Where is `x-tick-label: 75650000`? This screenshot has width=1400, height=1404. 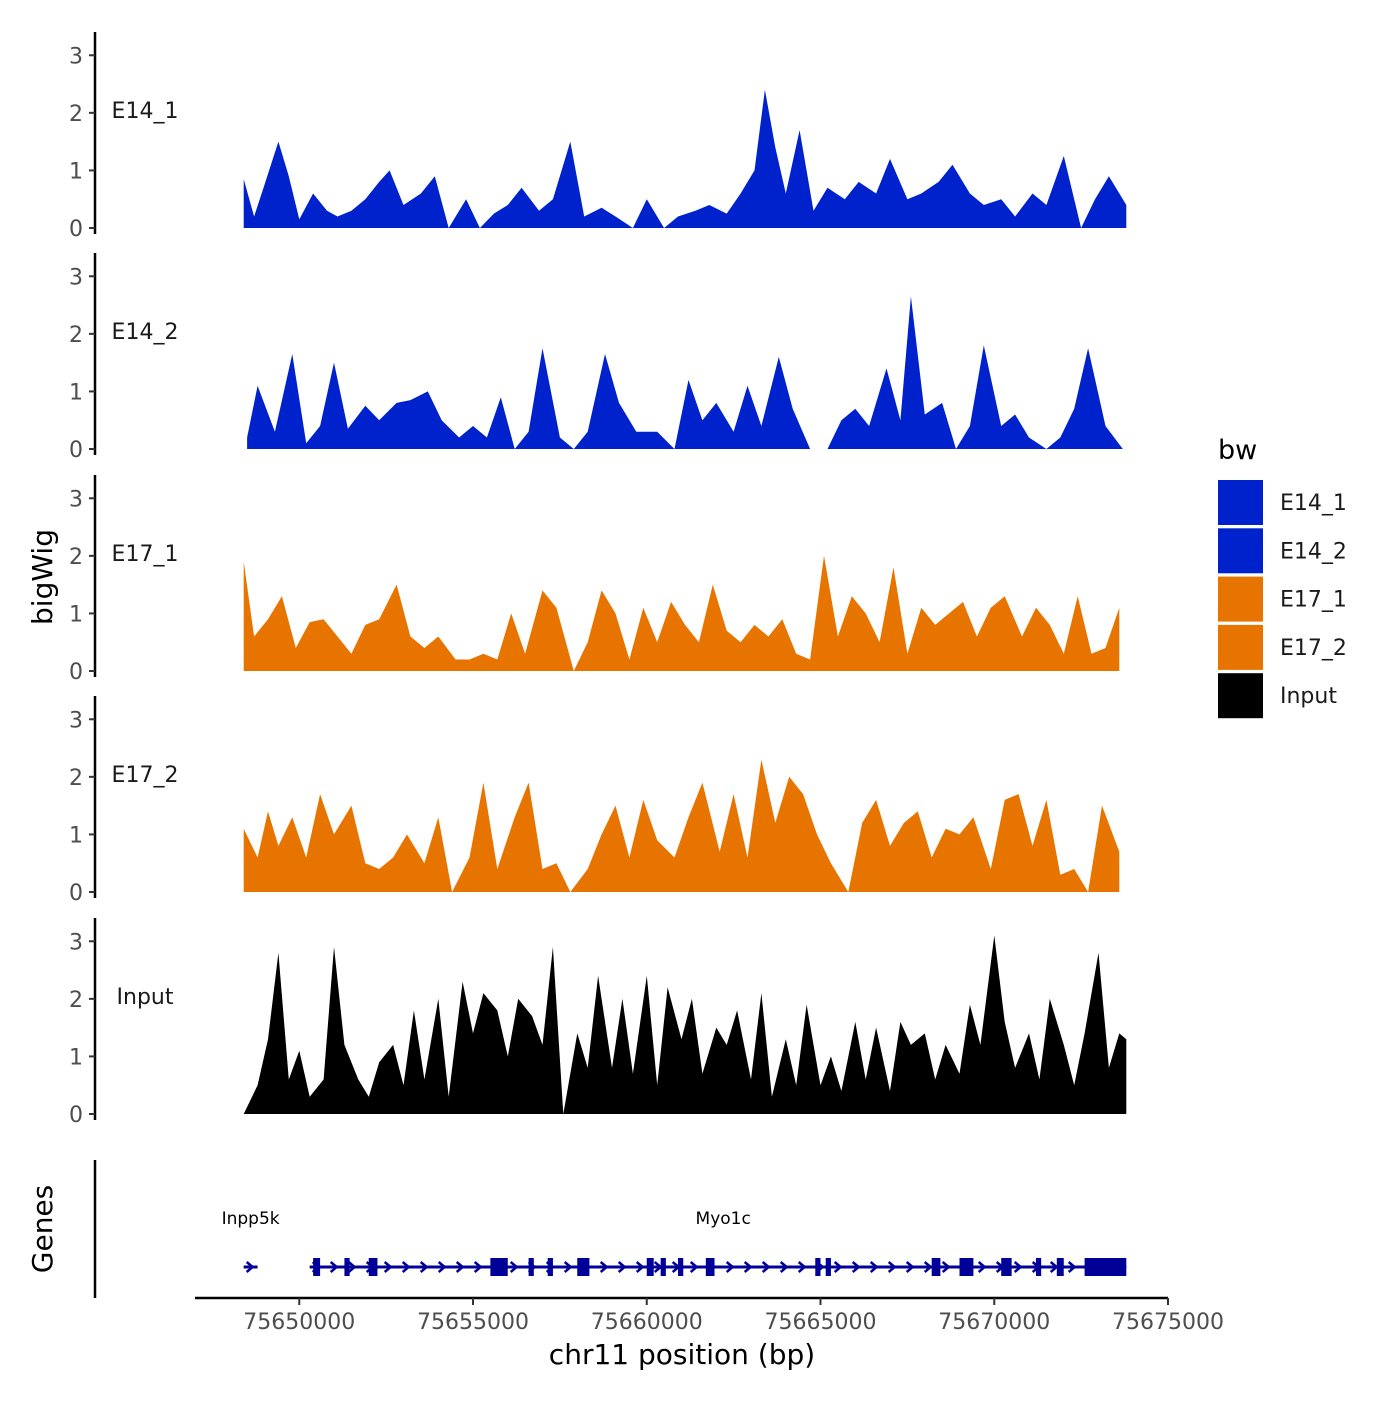
x-tick-label: 75650000 is located at coordinates (299, 1322).